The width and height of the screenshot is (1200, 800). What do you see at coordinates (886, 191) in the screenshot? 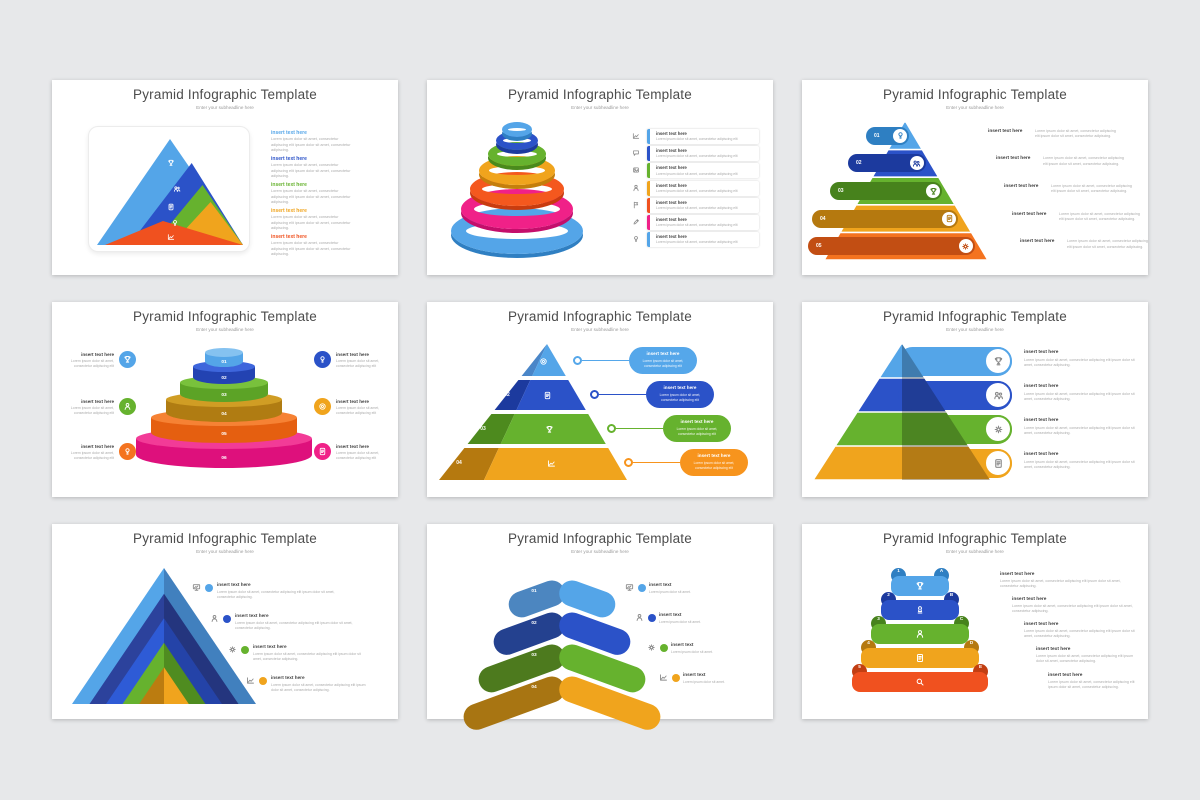
I see `band-pill: 03` at bounding box center [886, 191].